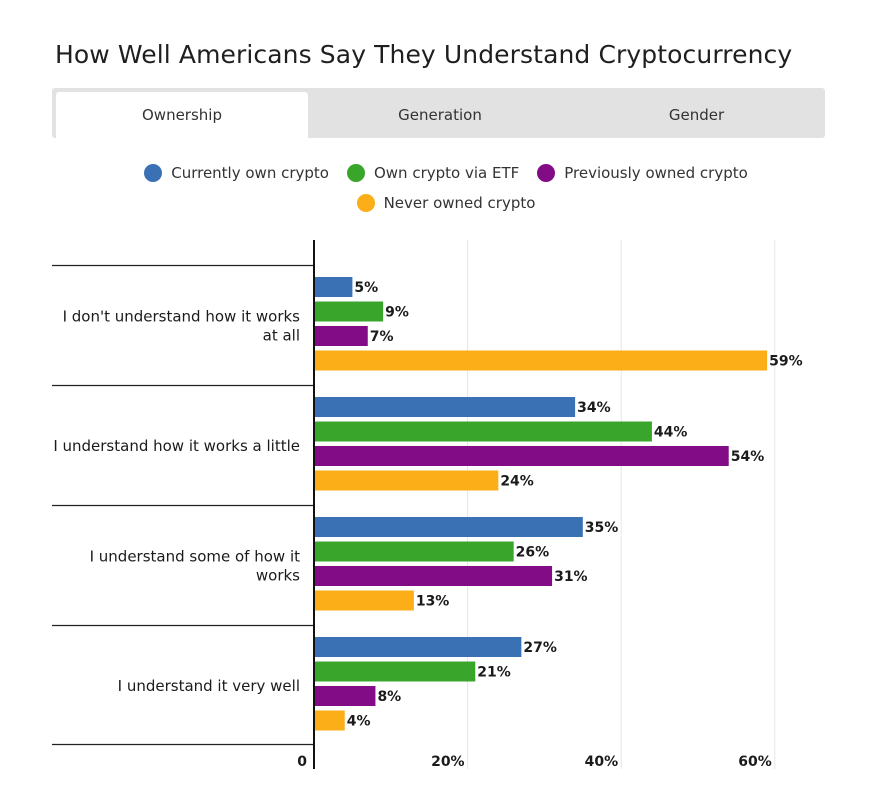 The image size is (892, 787). What do you see at coordinates (786, 362) in the screenshot?
I see `value-label: 59%` at bounding box center [786, 362].